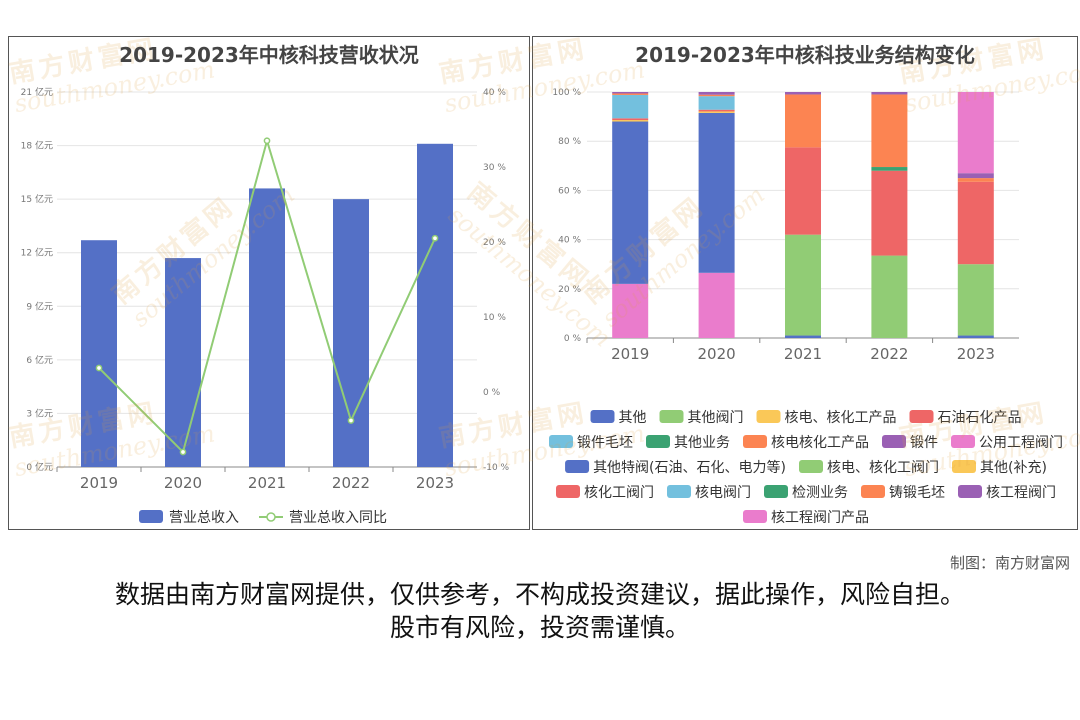 The image size is (1080, 720). What do you see at coordinates (573, 339) in the screenshot?
I see `y-axis-tick-label: 0 %` at bounding box center [573, 339].